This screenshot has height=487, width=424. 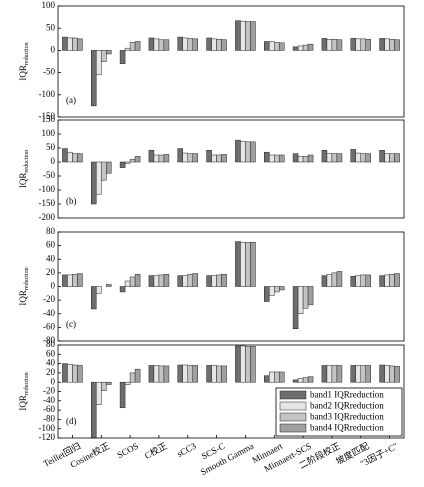 I want to click on panel-label: (d), so click(x=71, y=421).